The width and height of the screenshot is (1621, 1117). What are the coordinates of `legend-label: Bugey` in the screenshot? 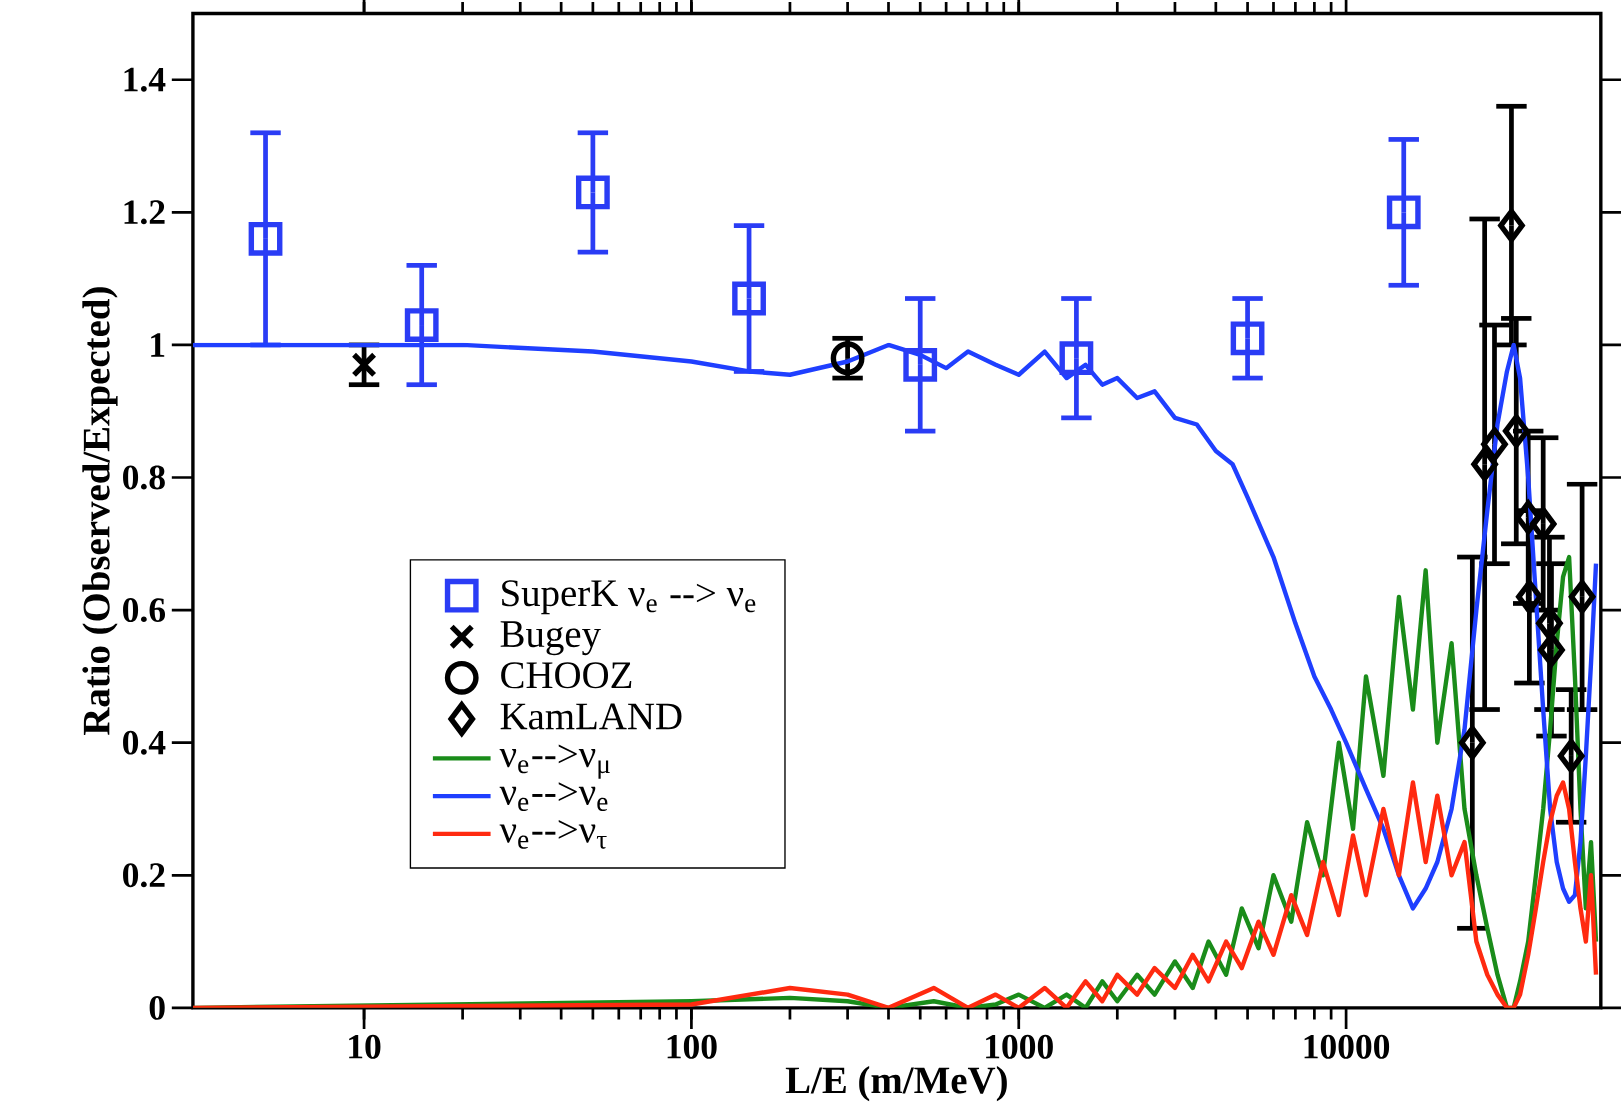 It's located at (550, 638).